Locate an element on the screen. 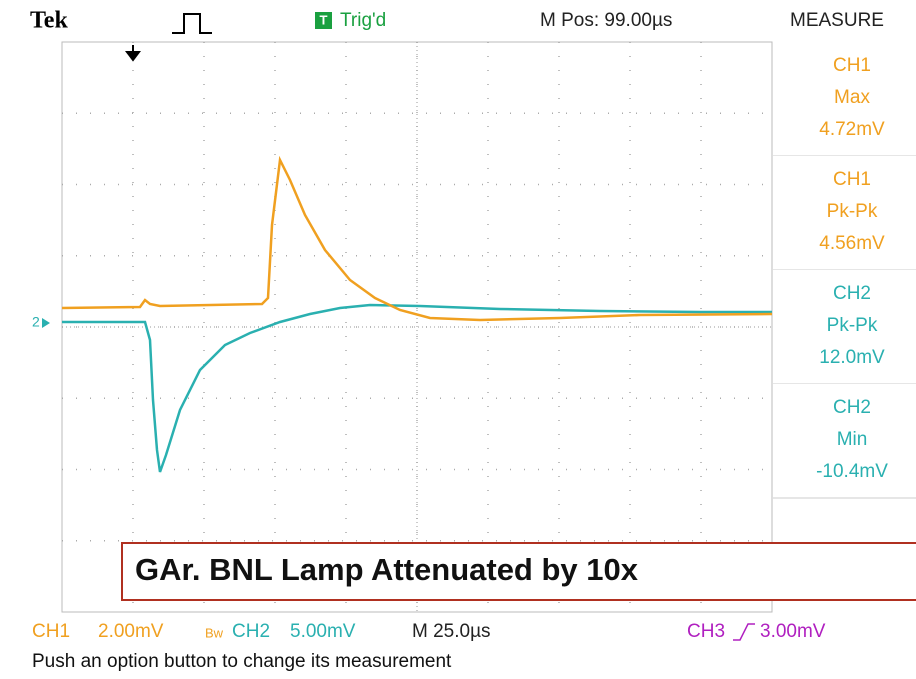 This screenshot has height=679, width=916. ch1-scale: 2.00mV is located at coordinates (131, 631).